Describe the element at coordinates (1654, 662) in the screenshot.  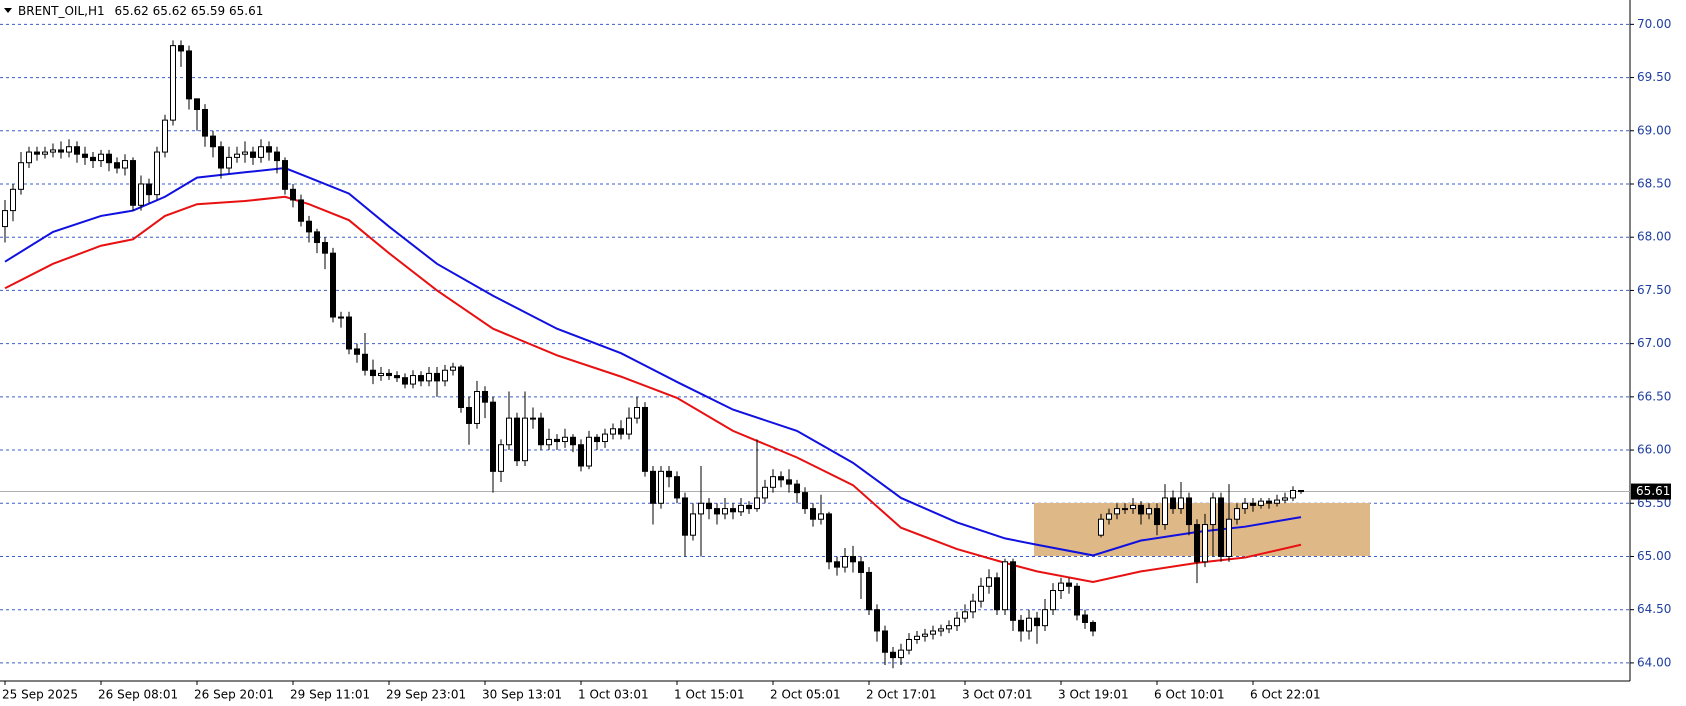
I see `y-tick-label: 64.00` at that location.